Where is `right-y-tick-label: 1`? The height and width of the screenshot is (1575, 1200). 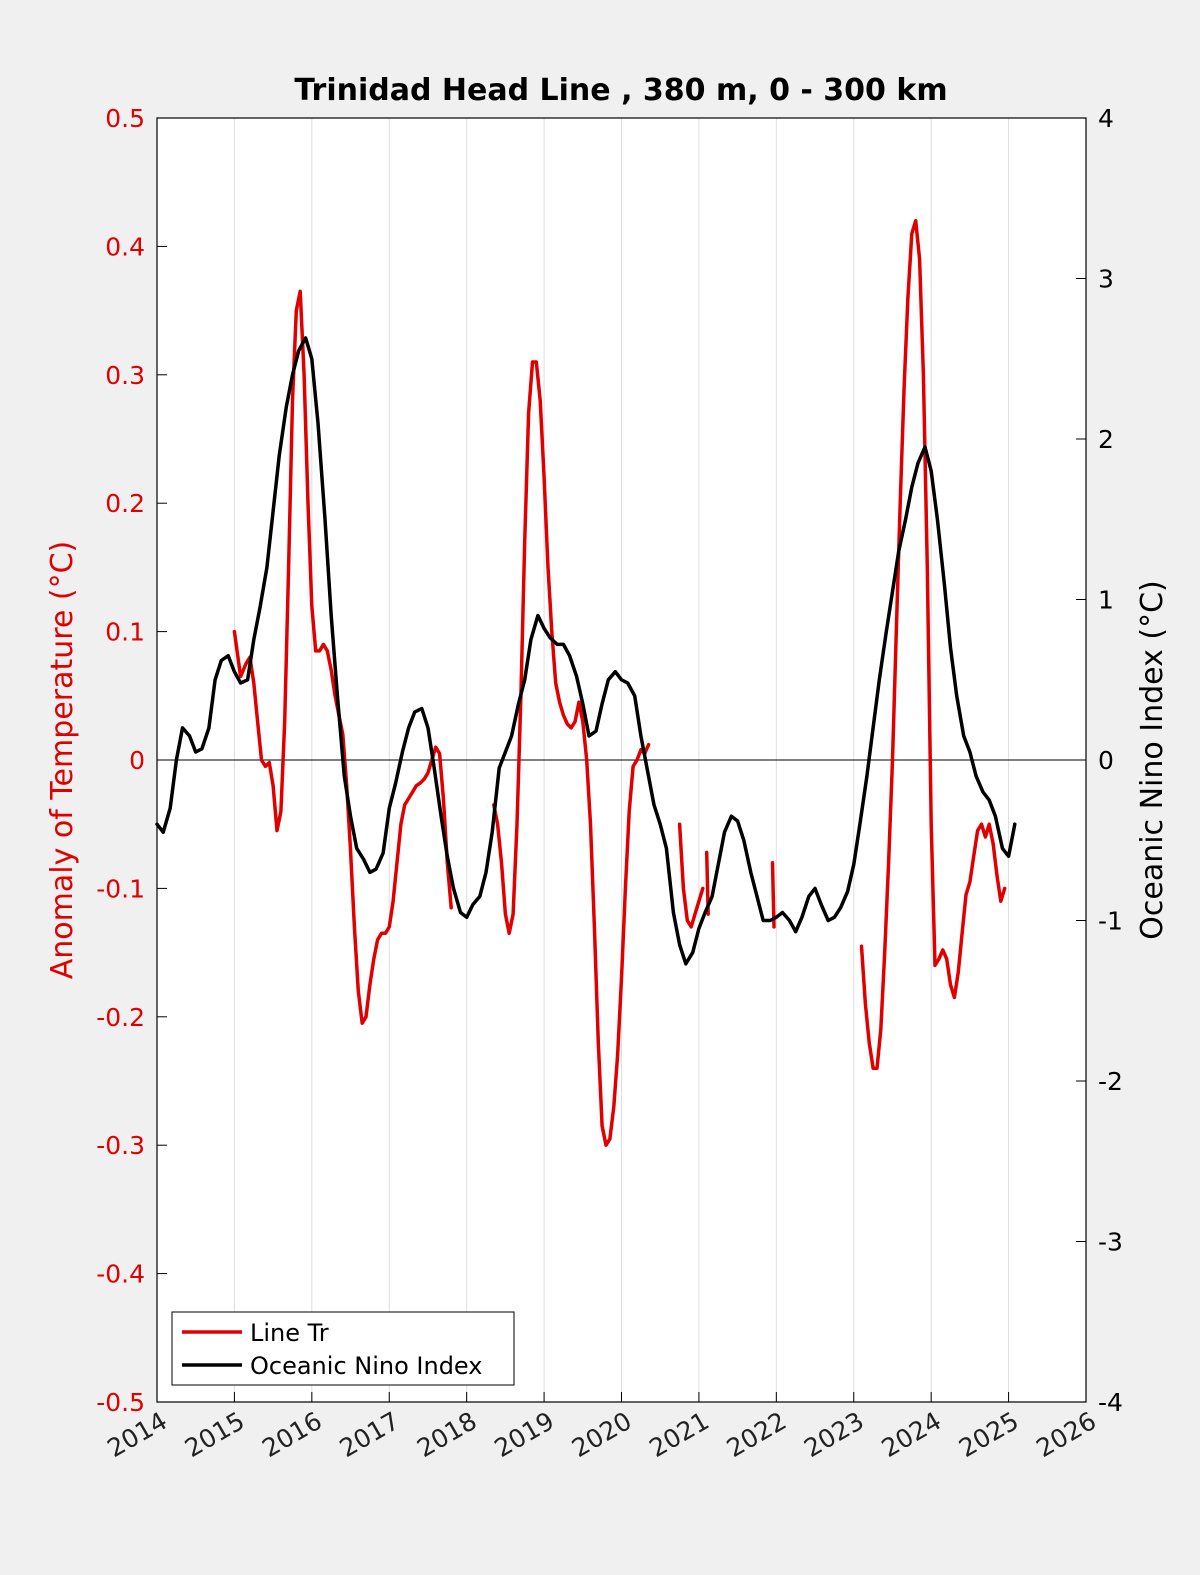
right-y-tick-label: 1 is located at coordinates (1106, 600).